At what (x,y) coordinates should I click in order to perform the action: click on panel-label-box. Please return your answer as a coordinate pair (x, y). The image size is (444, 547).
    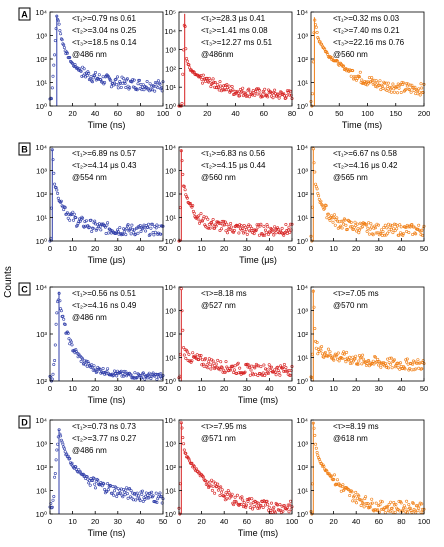
    Looking at the image, I should click on (24, 14).